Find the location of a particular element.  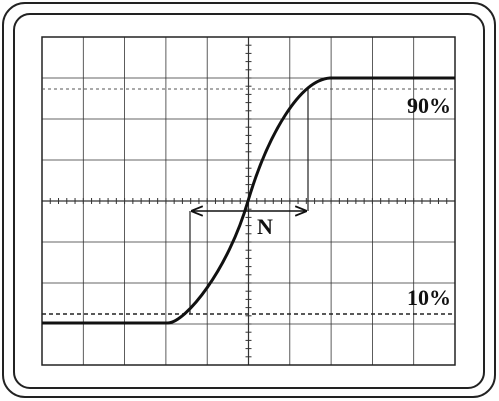

lower-level-label: 10% is located at coordinates (429, 297).